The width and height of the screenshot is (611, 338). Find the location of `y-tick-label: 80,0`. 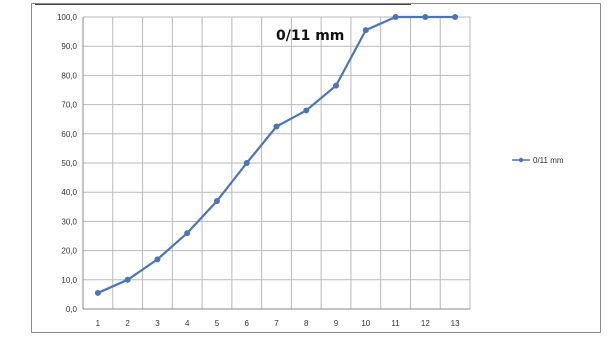

y-tick-label: 80,0 is located at coordinates (69, 75).